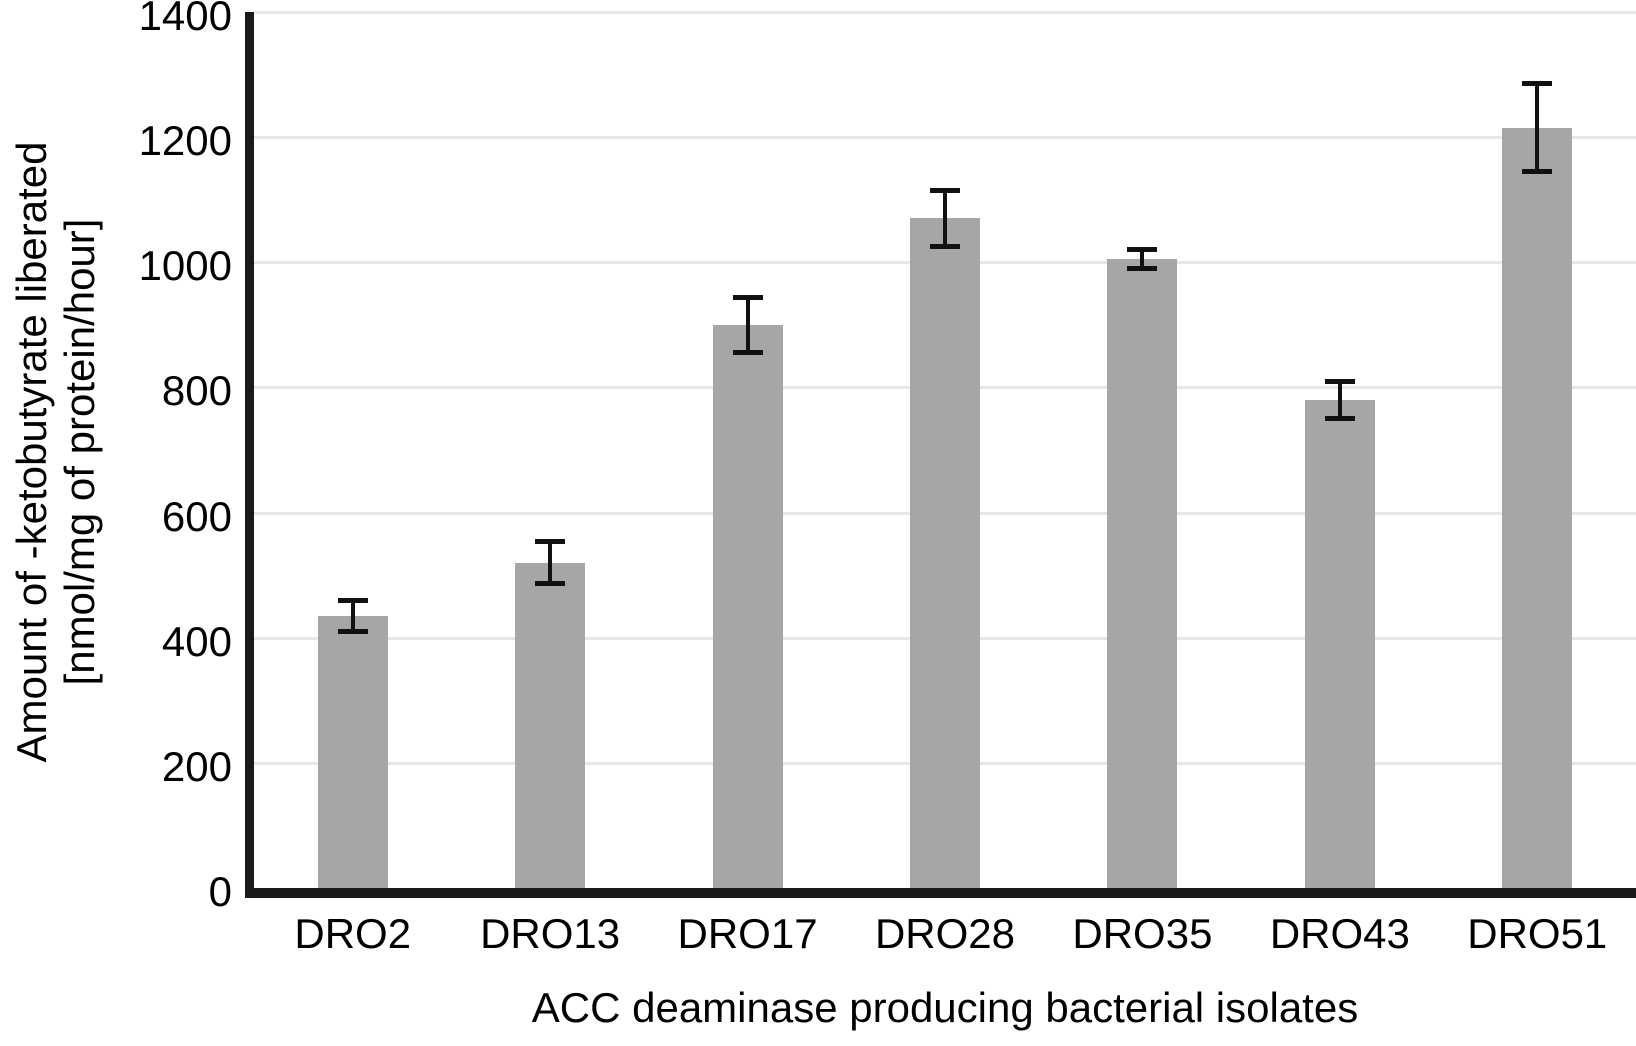 The width and height of the screenshot is (1636, 1046). Describe the element at coordinates (249, 455) in the screenshot. I see `y-axis-line` at that location.